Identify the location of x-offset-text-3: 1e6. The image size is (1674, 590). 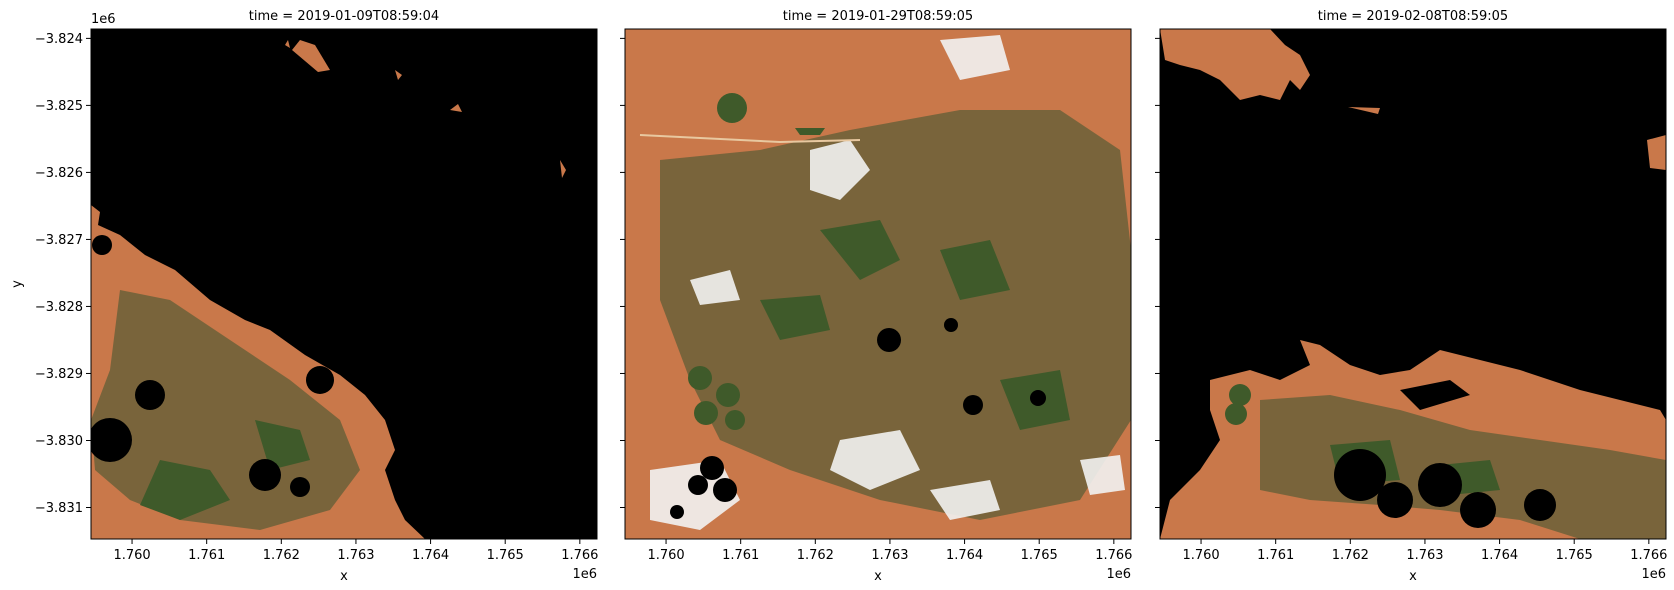
(1653, 574).